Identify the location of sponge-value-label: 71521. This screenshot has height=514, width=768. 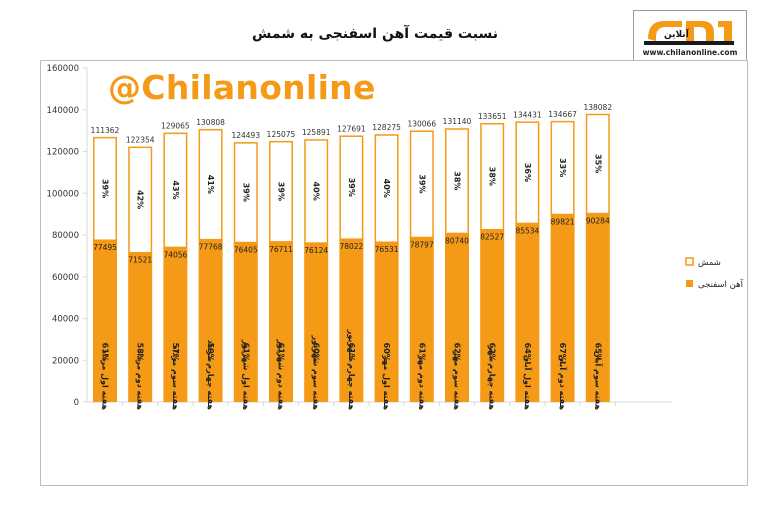
(140, 260).